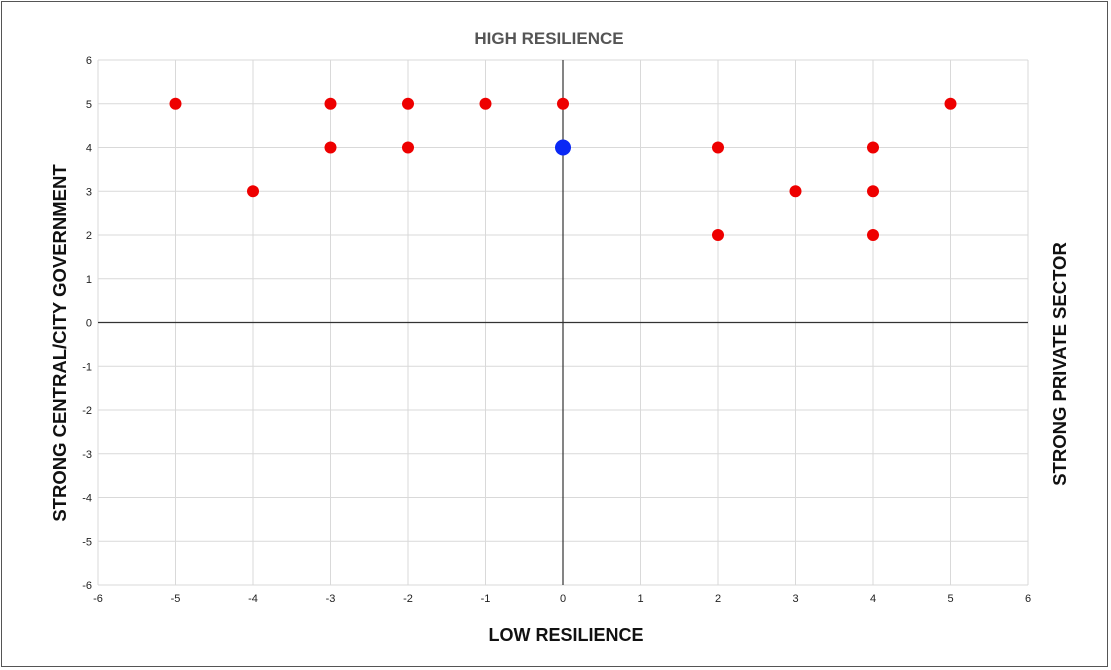 The width and height of the screenshot is (1111, 670). What do you see at coordinates (1028, 599) in the screenshot?
I see `x-tick-label: 6` at bounding box center [1028, 599].